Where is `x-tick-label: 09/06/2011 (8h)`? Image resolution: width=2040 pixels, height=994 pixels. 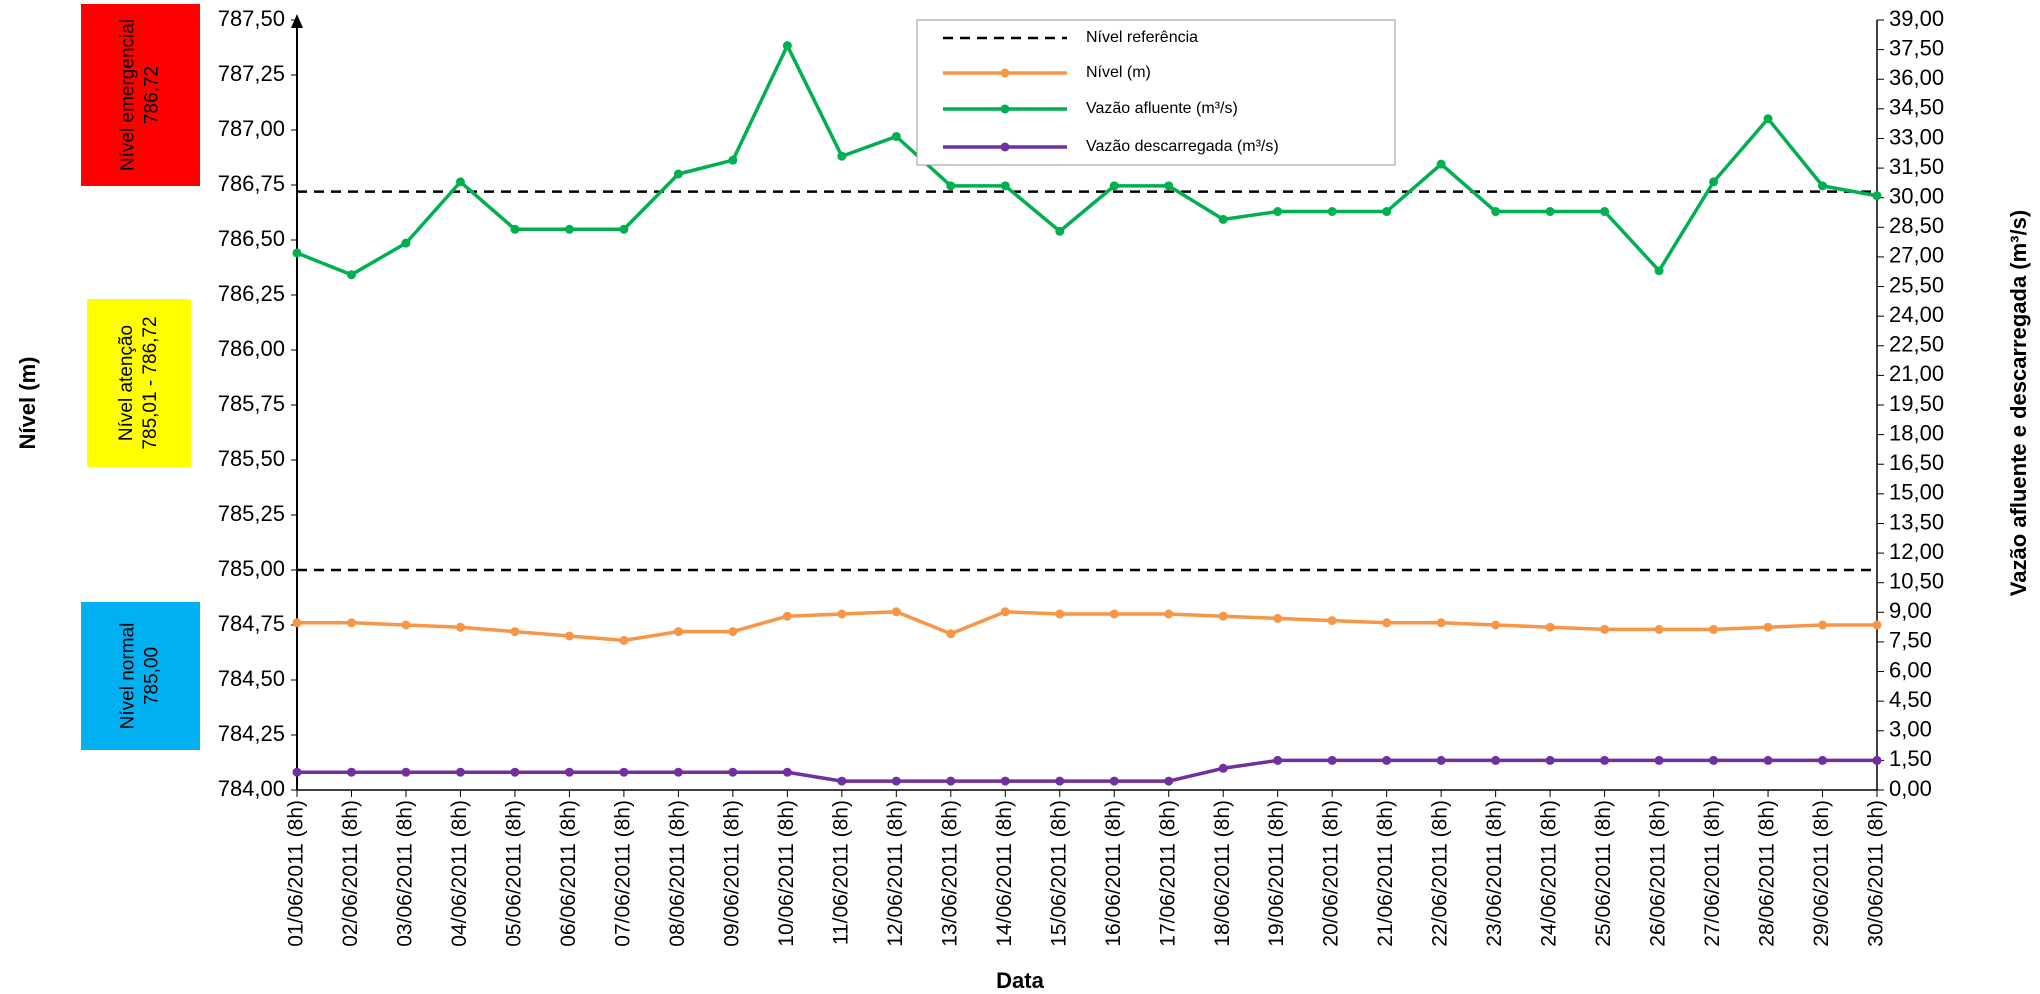
x-tick-label: 09/06/2011 (8h) is located at coordinates (731, 873).